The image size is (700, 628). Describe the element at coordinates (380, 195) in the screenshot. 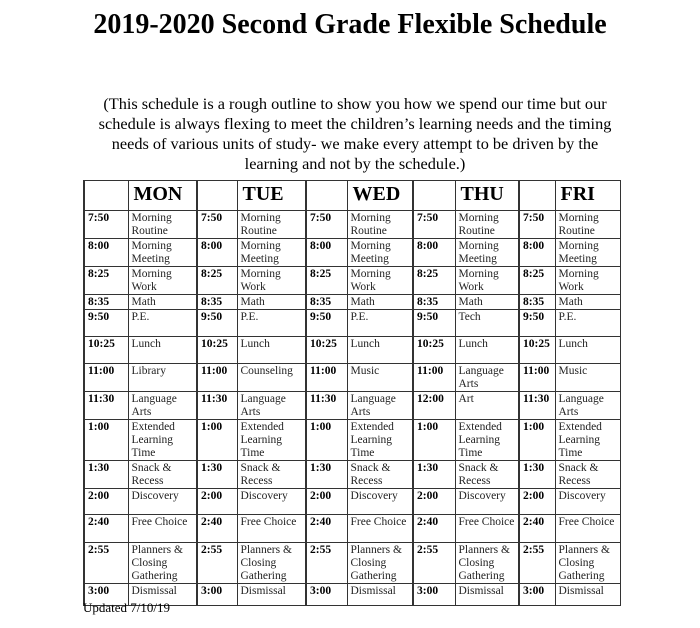

I see `day-header-wed: WED` at that location.